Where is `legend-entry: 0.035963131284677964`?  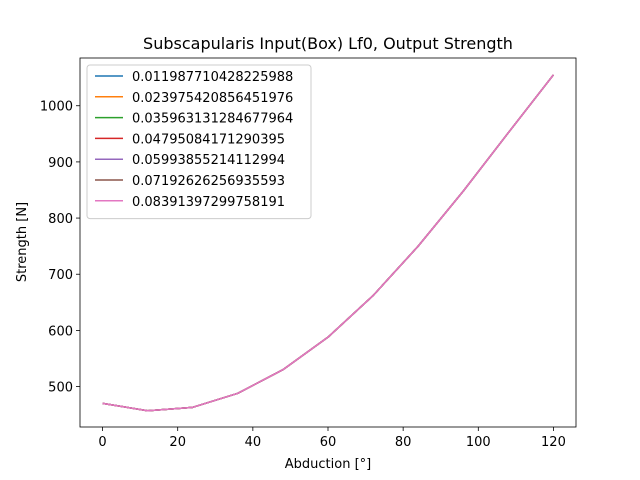 legend-entry: 0.035963131284677964 is located at coordinates (212, 119).